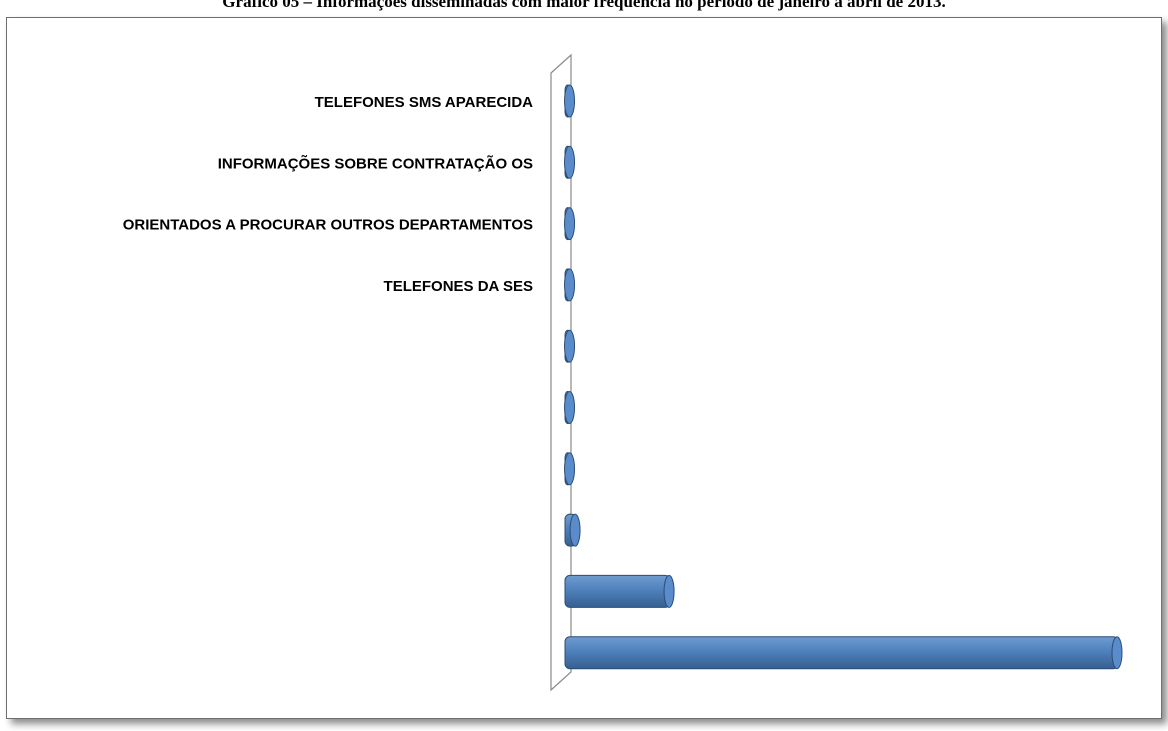 This screenshot has height=731, width=1168. Describe the element at coordinates (561, 372) in the screenshot. I see `chart-back-wall` at that location.